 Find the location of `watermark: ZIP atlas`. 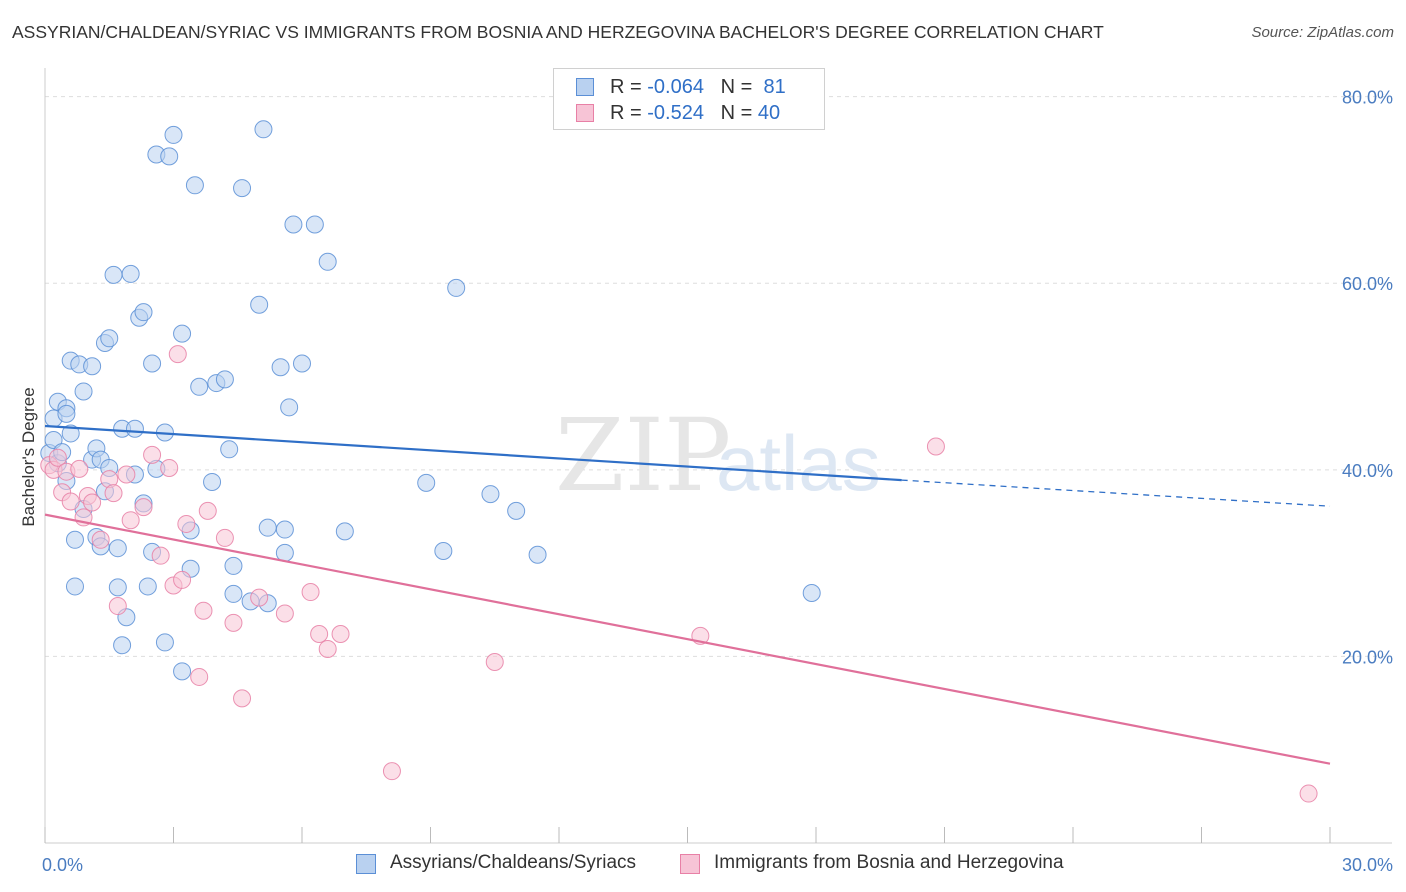

watermark: ZIP atlas is located at coordinates (718, 455).